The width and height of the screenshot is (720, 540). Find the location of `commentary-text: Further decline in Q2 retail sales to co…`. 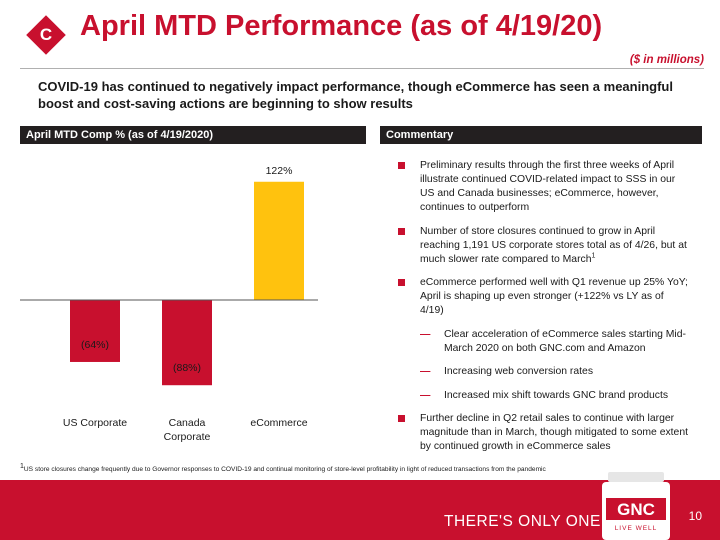

commentary-text: Further decline in Q2 retail sales to co… is located at coordinates (554, 432).